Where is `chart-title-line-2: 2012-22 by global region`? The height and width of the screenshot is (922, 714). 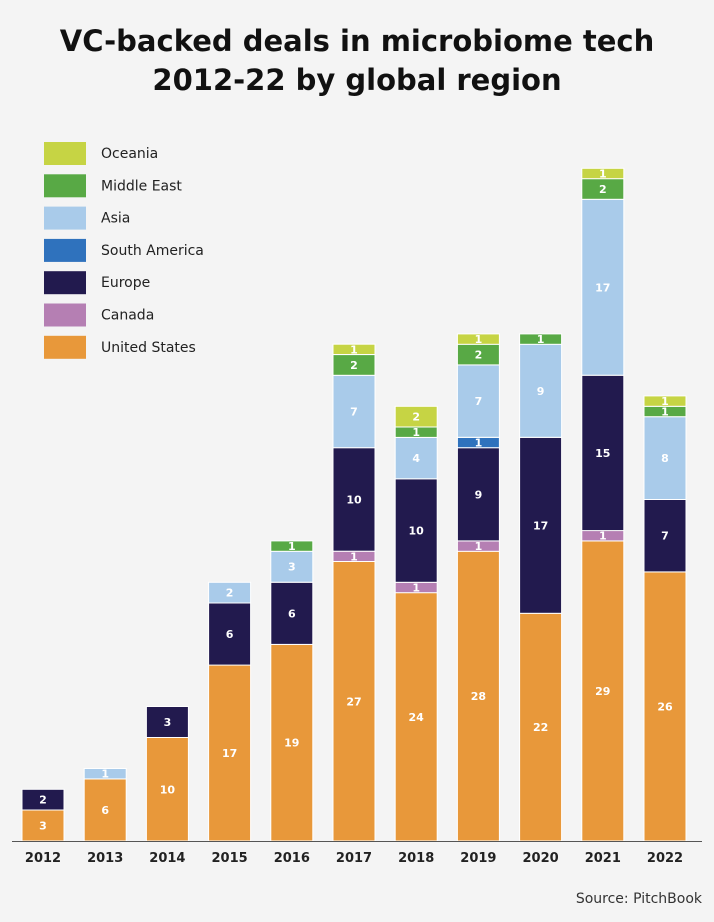
chart-title-line-2: 2012-22 by global region is located at coordinates (357, 80).